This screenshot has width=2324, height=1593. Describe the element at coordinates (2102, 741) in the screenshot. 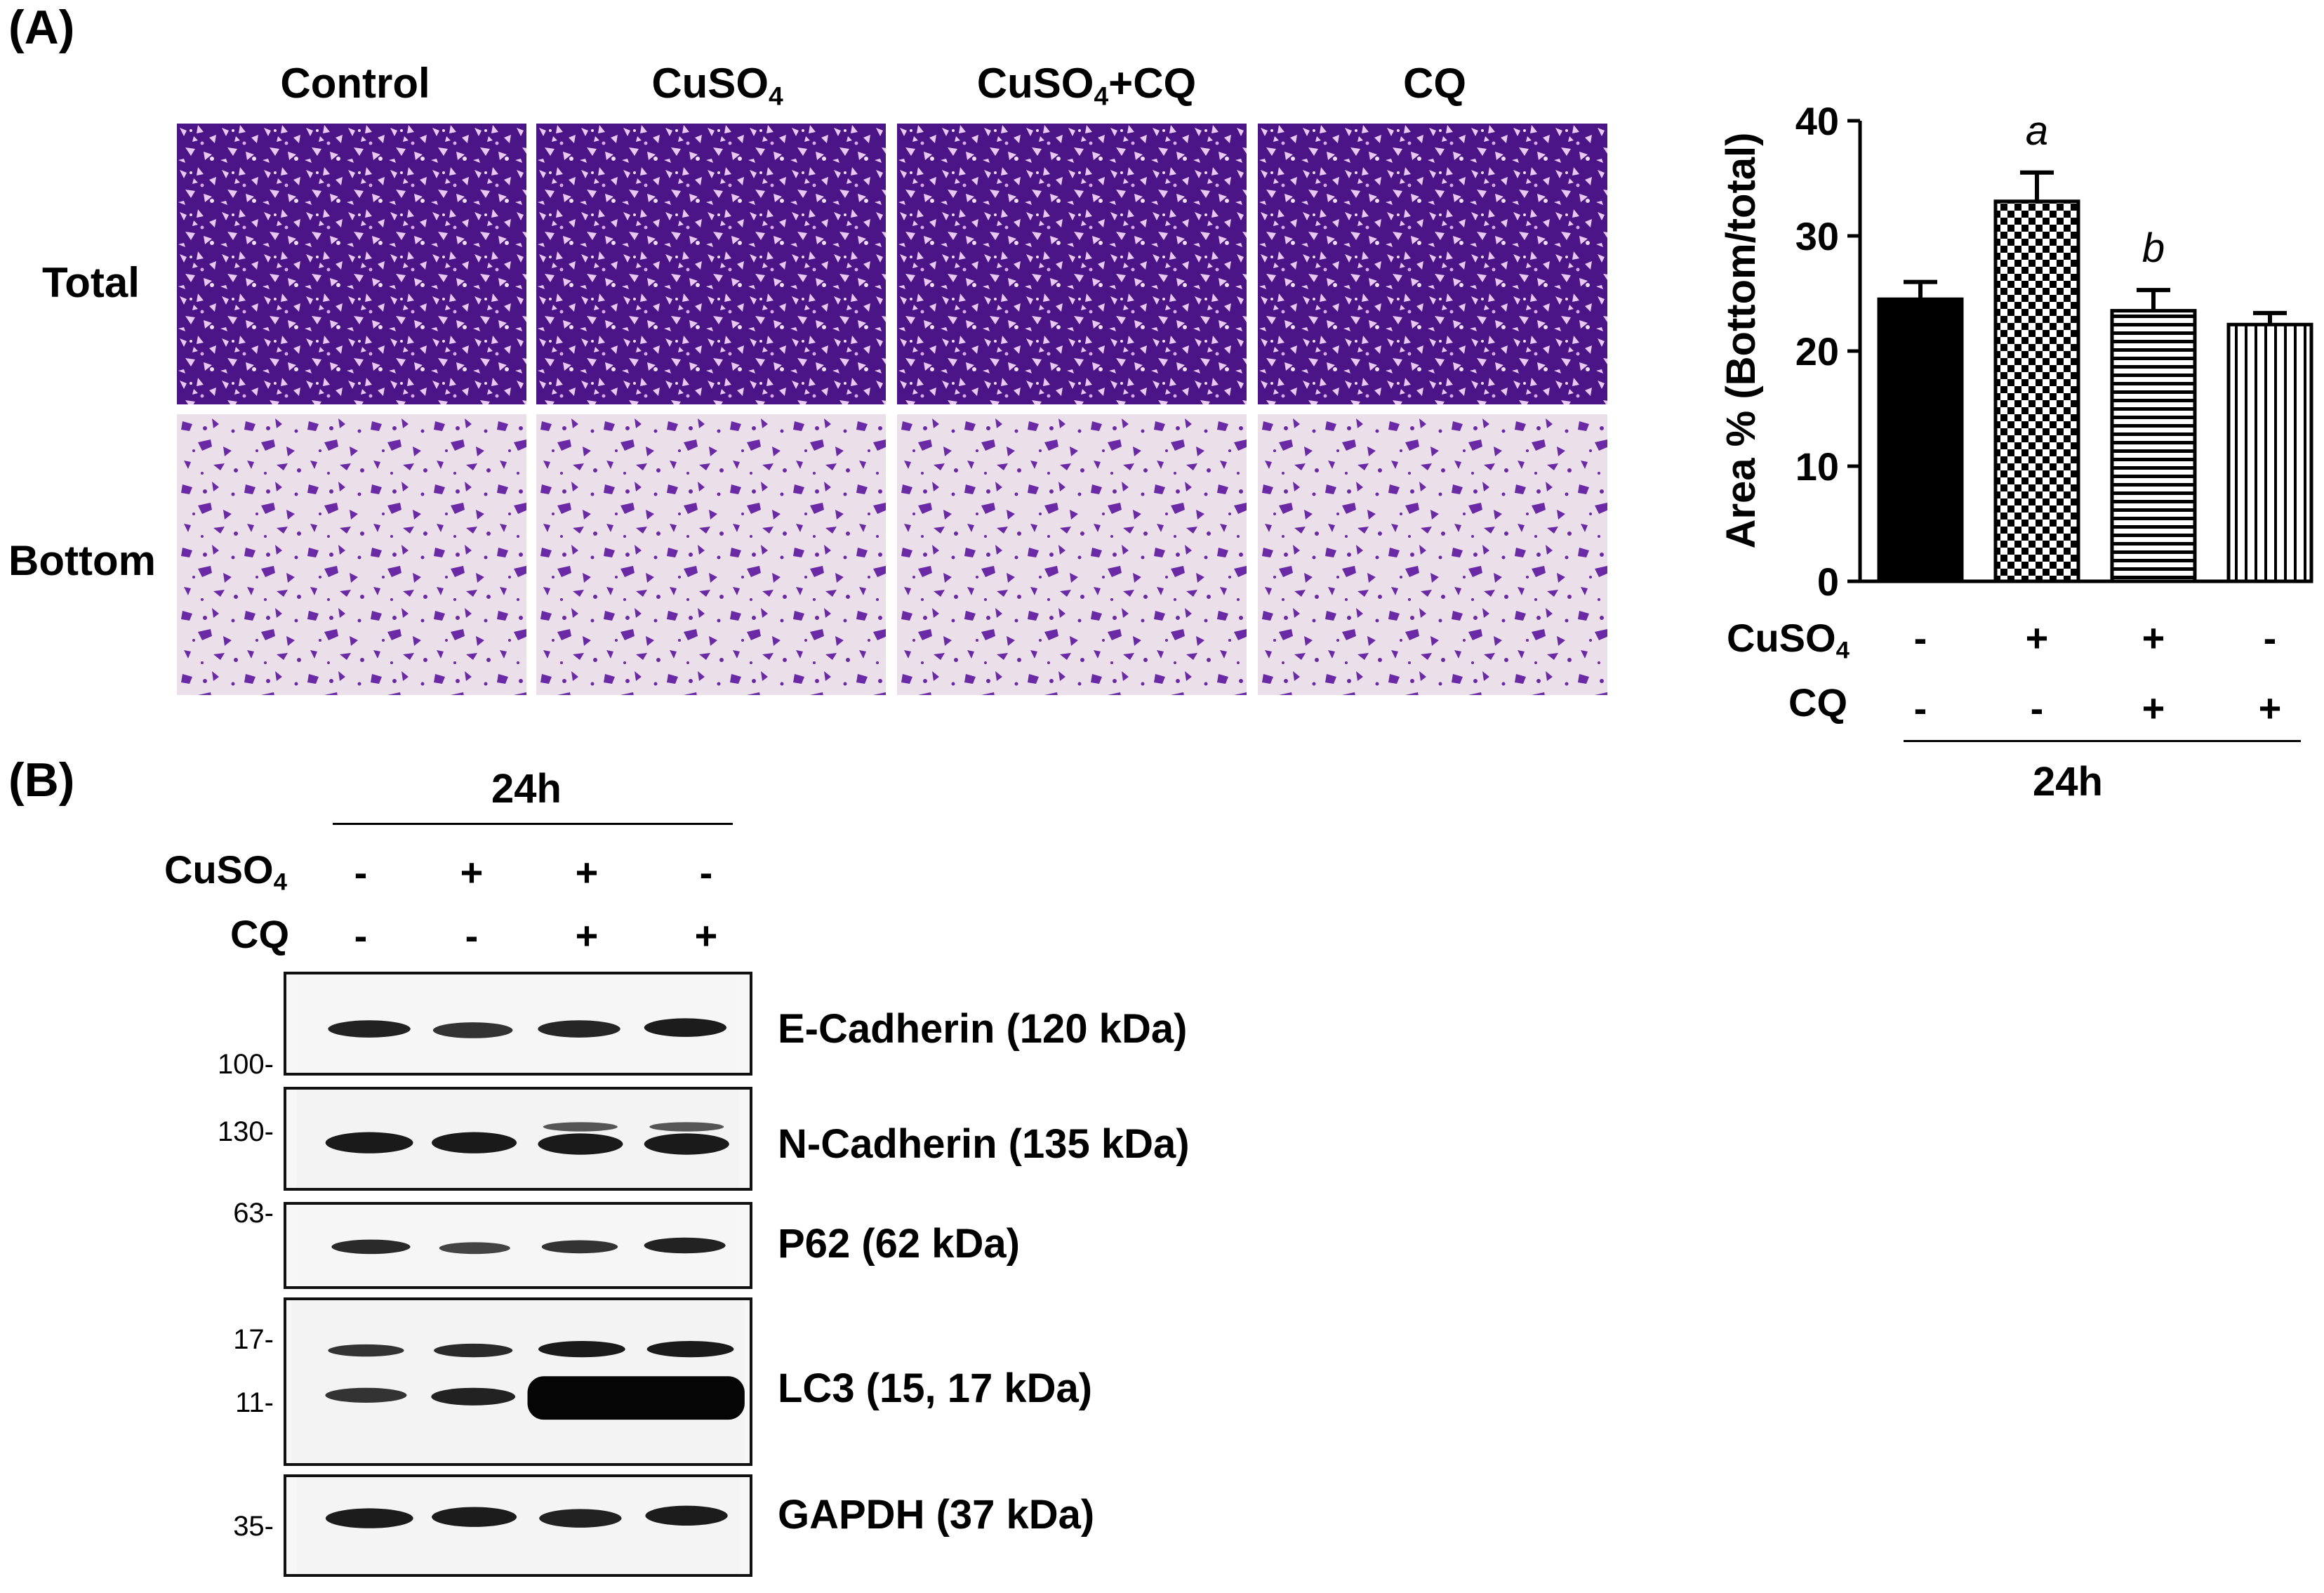

I see `chart-time-rule` at that location.